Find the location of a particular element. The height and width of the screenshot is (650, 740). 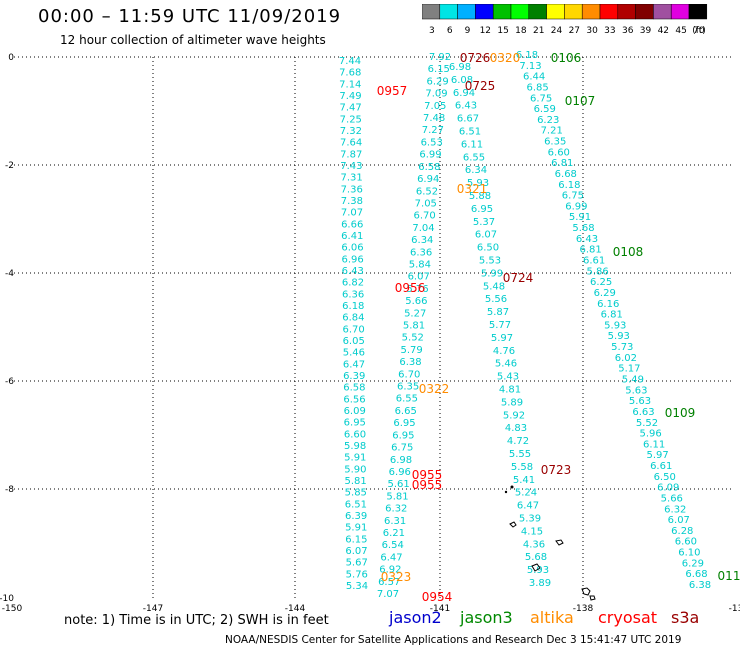

wave-height-label: 7.36 is located at coordinates (352, 189).